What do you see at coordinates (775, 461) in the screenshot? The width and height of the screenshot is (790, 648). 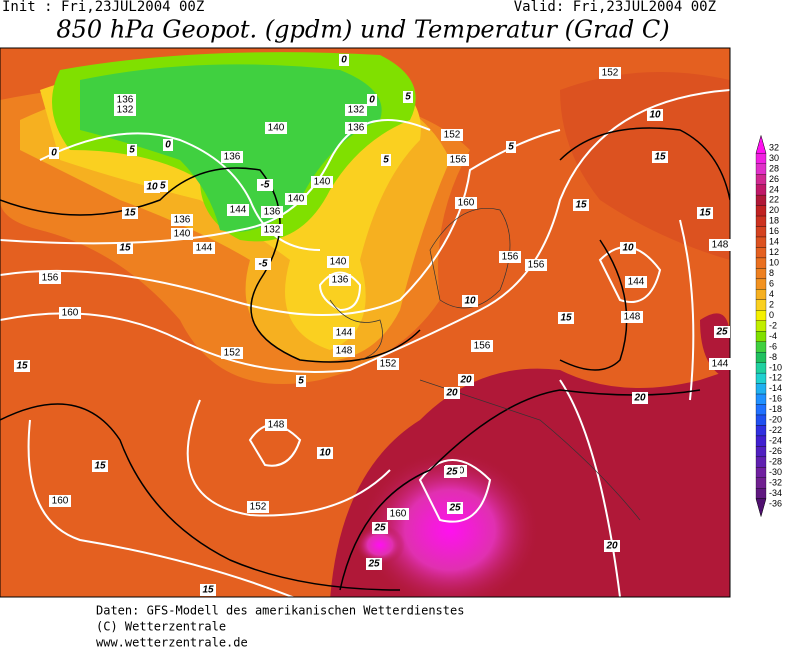 I see `colorbar-label: -28` at bounding box center [775, 461].